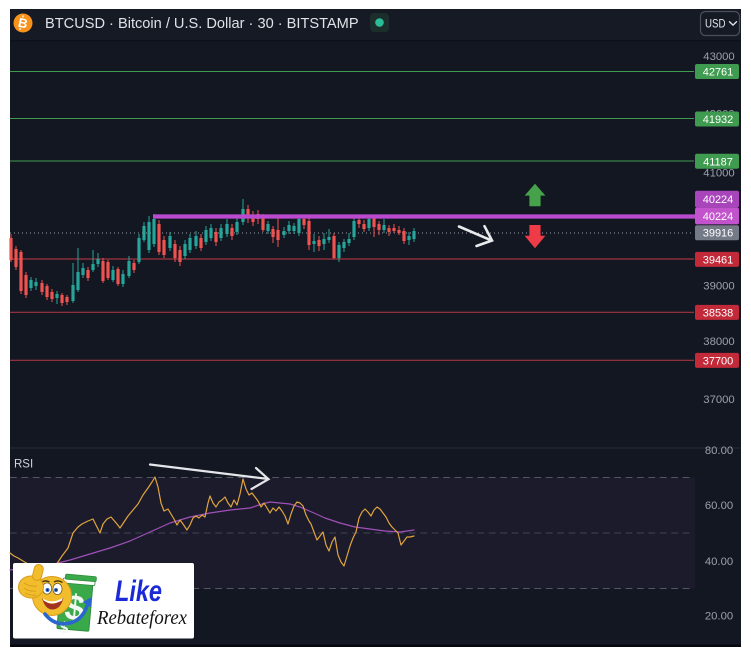 The image size is (751, 655). I want to click on svg-text: 39916, so click(718, 234).